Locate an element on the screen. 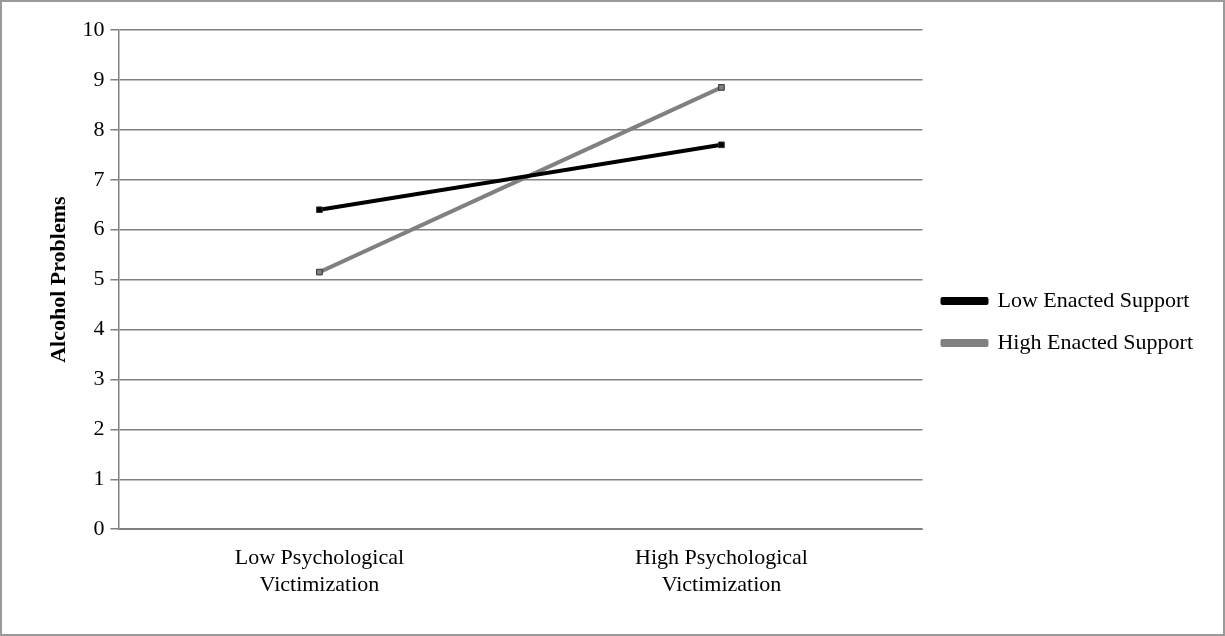 The image size is (1225, 636). legend-label: High Enacted Support is located at coordinates (1095, 341).